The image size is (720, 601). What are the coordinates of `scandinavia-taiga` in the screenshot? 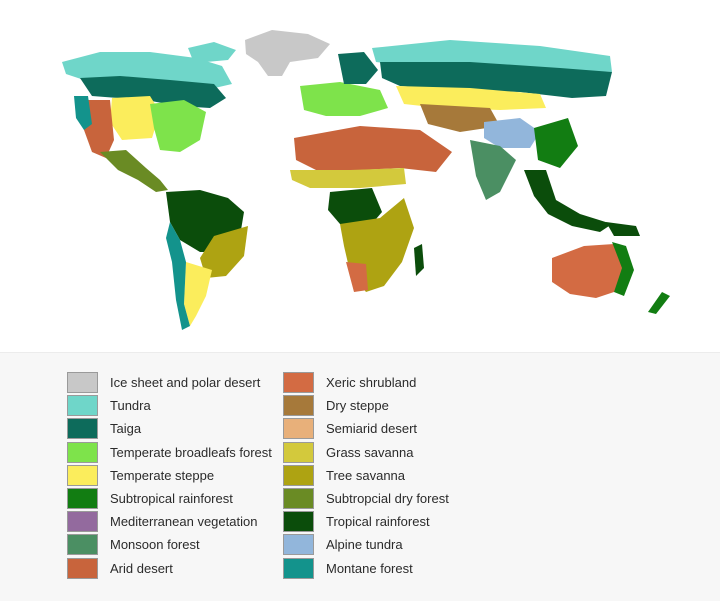 It's located at (358, 68).